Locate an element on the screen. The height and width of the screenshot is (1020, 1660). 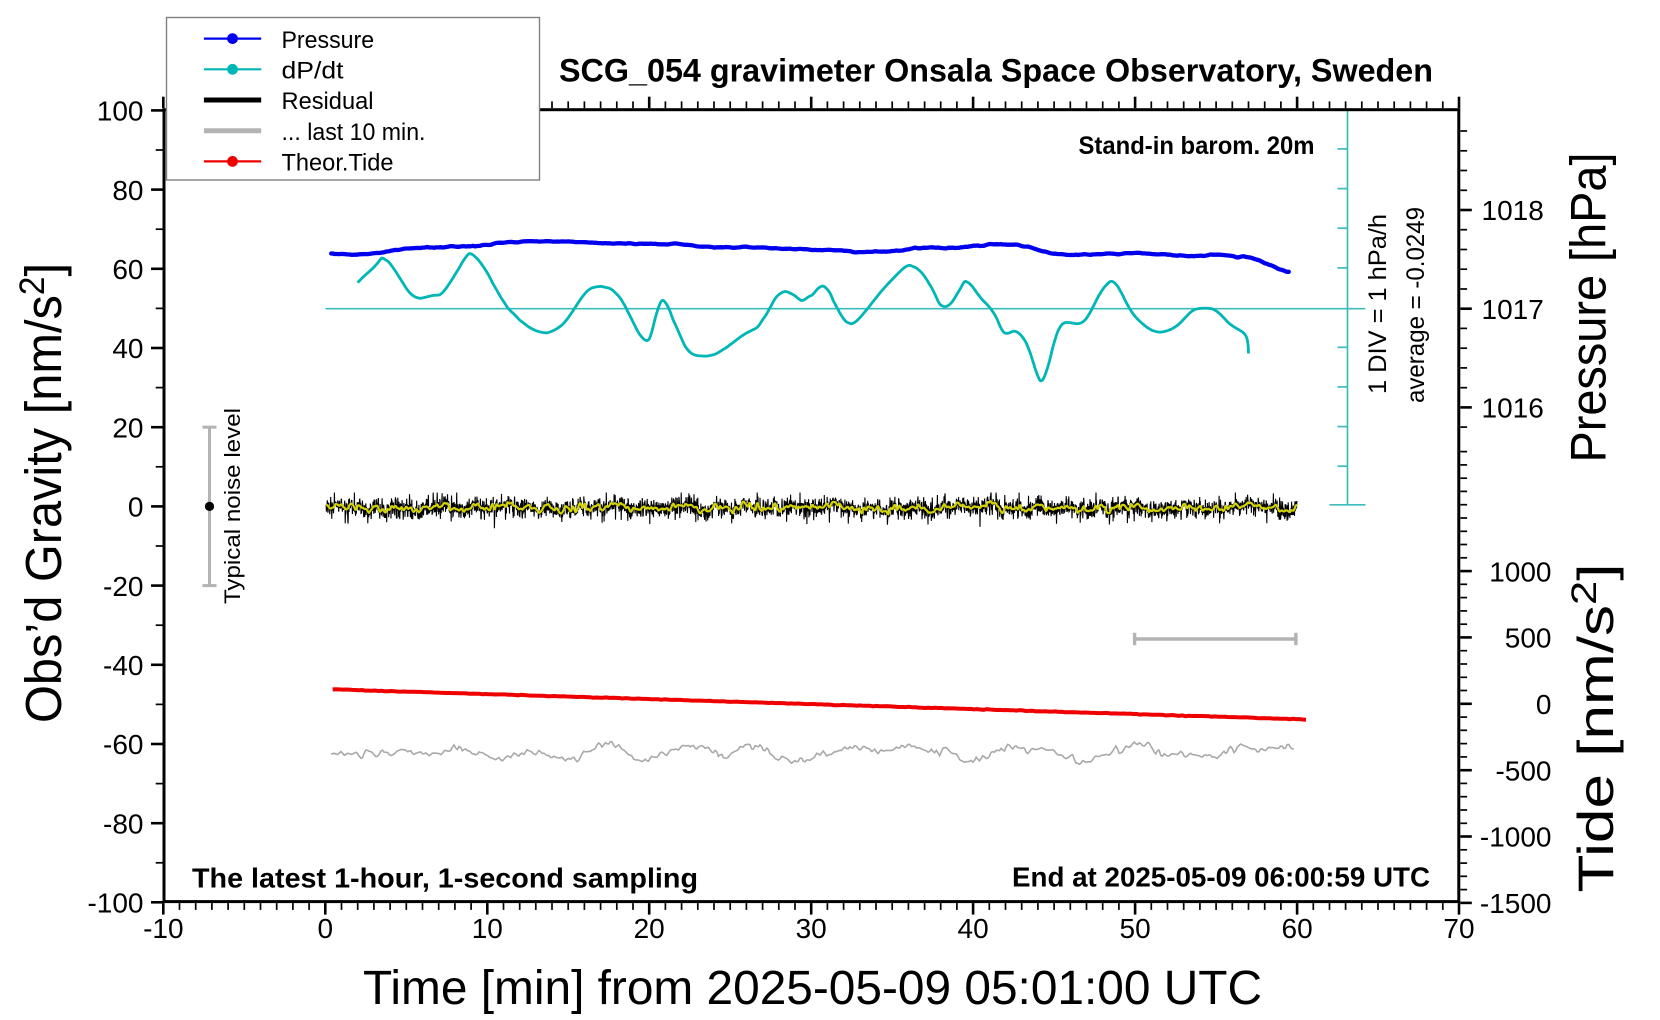
svg-text: 50 is located at coordinates (1135, 928).